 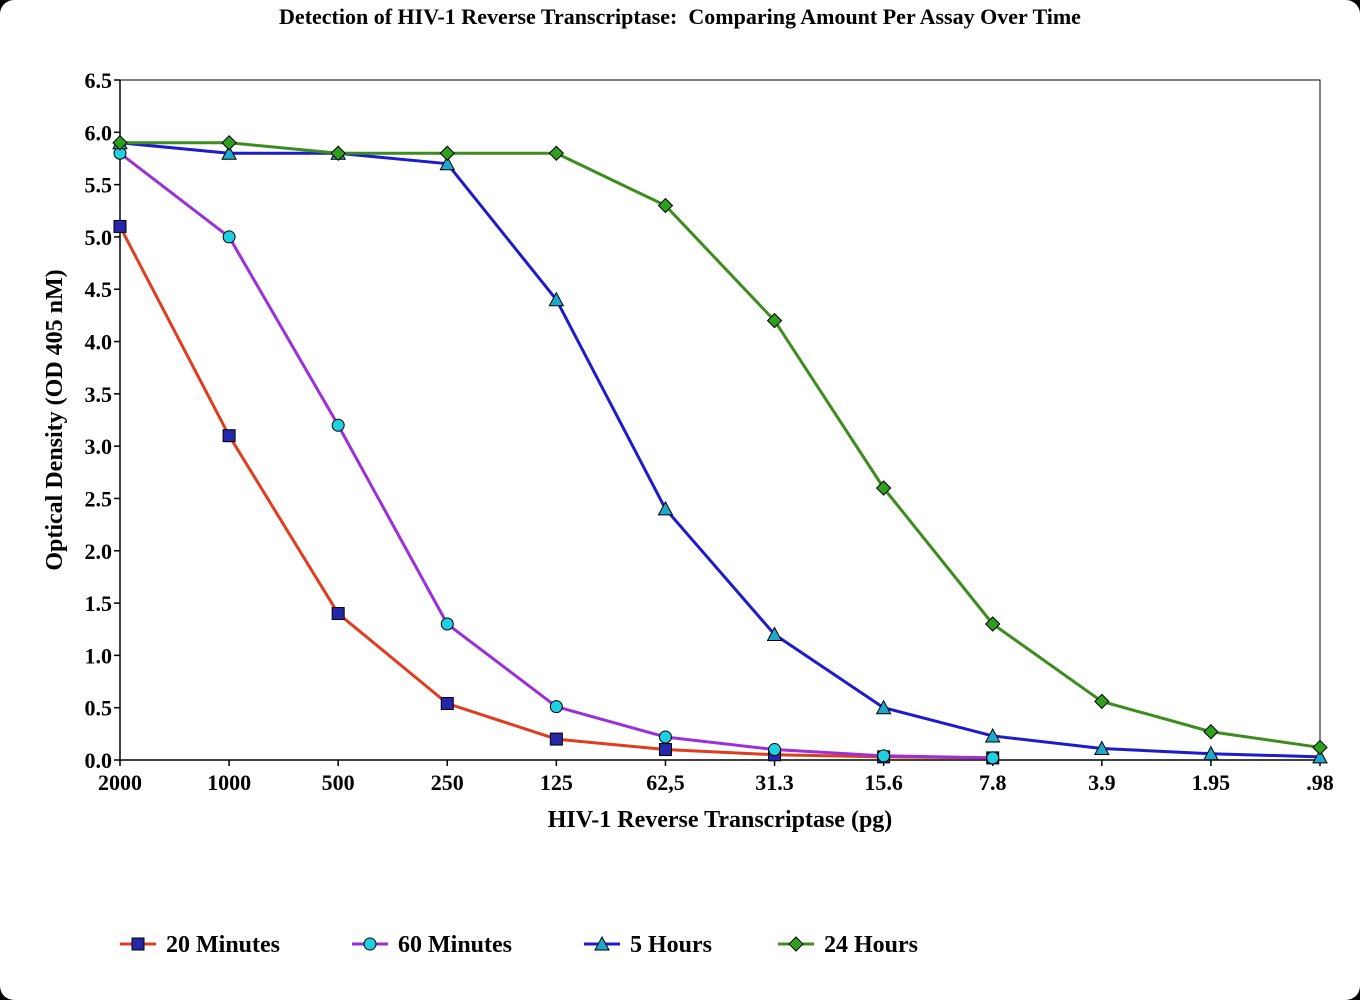 What do you see at coordinates (519, 945) in the screenshot?
I see `legend: 20 Minutes 60 Minutes 5 Hours 24 Hours` at bounding box center [519, 945].